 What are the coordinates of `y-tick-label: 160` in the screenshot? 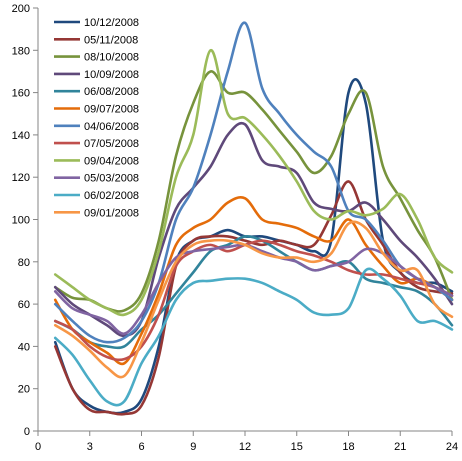 It's located at (21, 94).